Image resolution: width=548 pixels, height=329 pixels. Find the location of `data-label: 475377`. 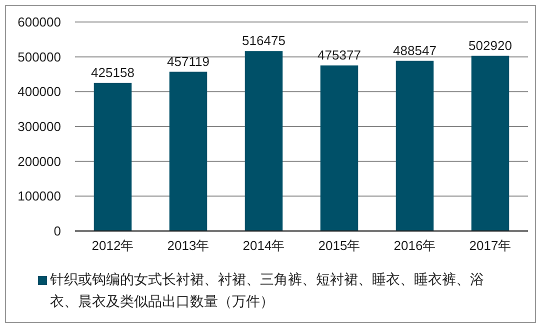

data-label: 475377 is located at coordinates (339, 54).